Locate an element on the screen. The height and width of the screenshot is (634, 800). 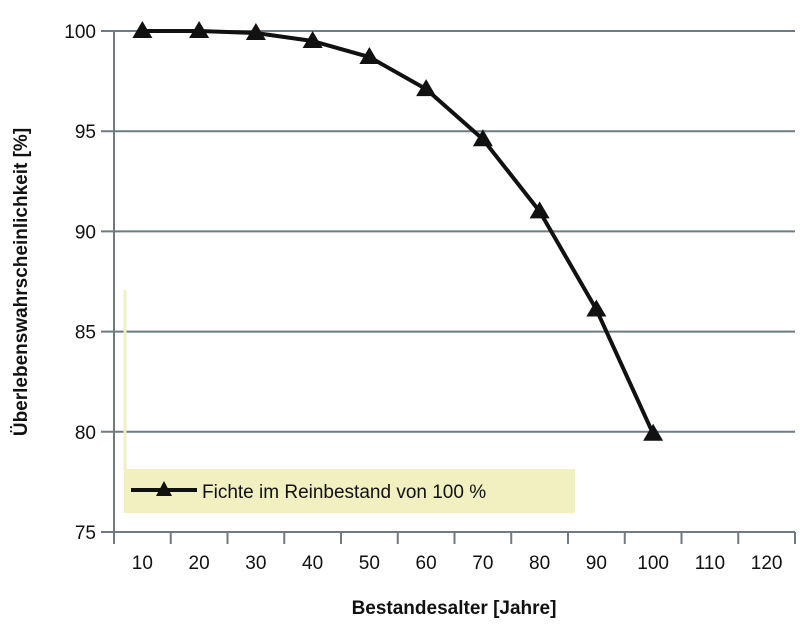
x-tick-label: 120 is located at coordinates (767, 563).